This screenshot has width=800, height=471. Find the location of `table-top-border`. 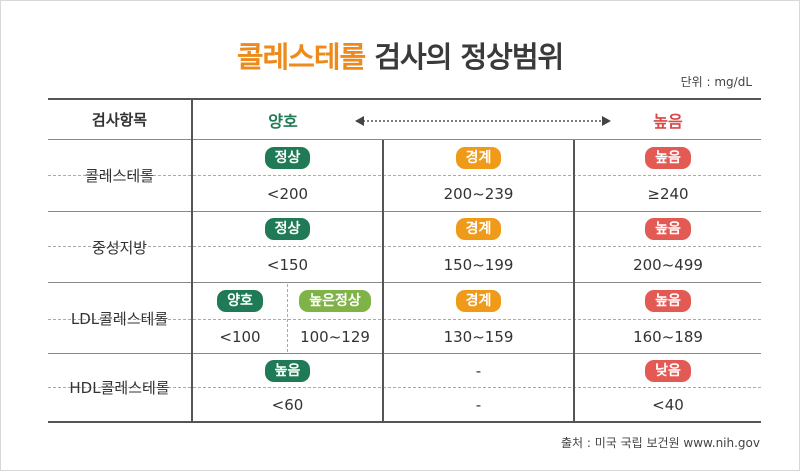

table-top-border is located at coordinates (404, 99).